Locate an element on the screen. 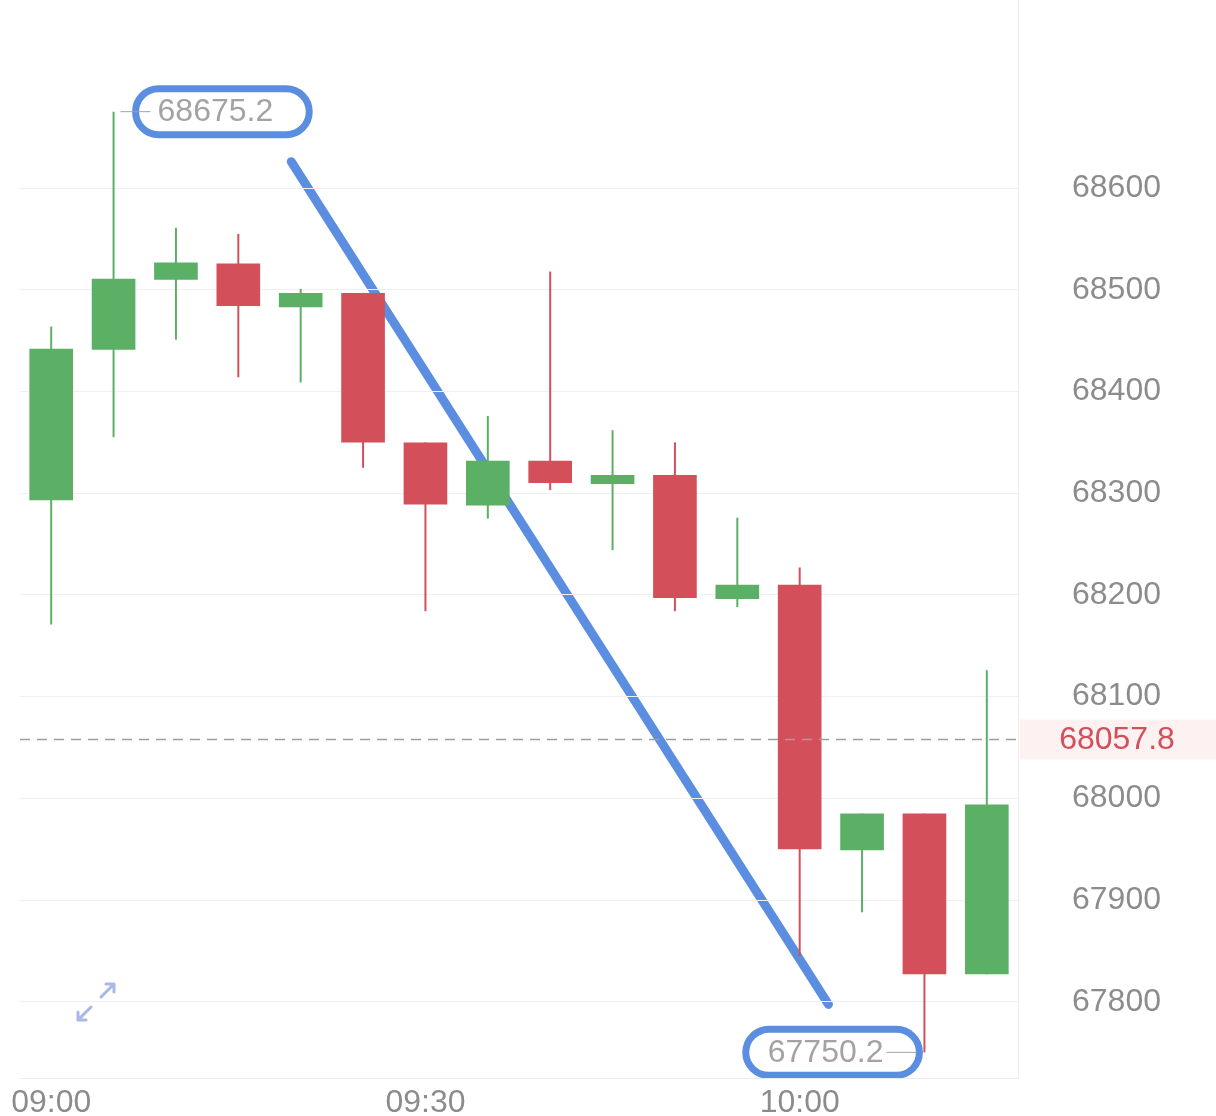 Image resolution: width=1216 pixels, height=1116 pixels. y-tick-label: 68200 is located at coordinates (1116, 592).